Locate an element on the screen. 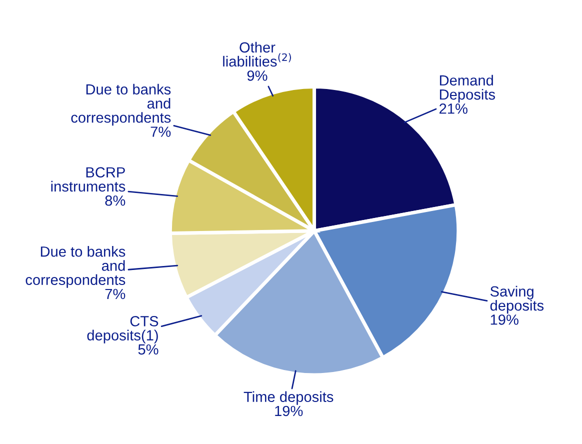  data-label: 9% is located at coordinates (257, 75).